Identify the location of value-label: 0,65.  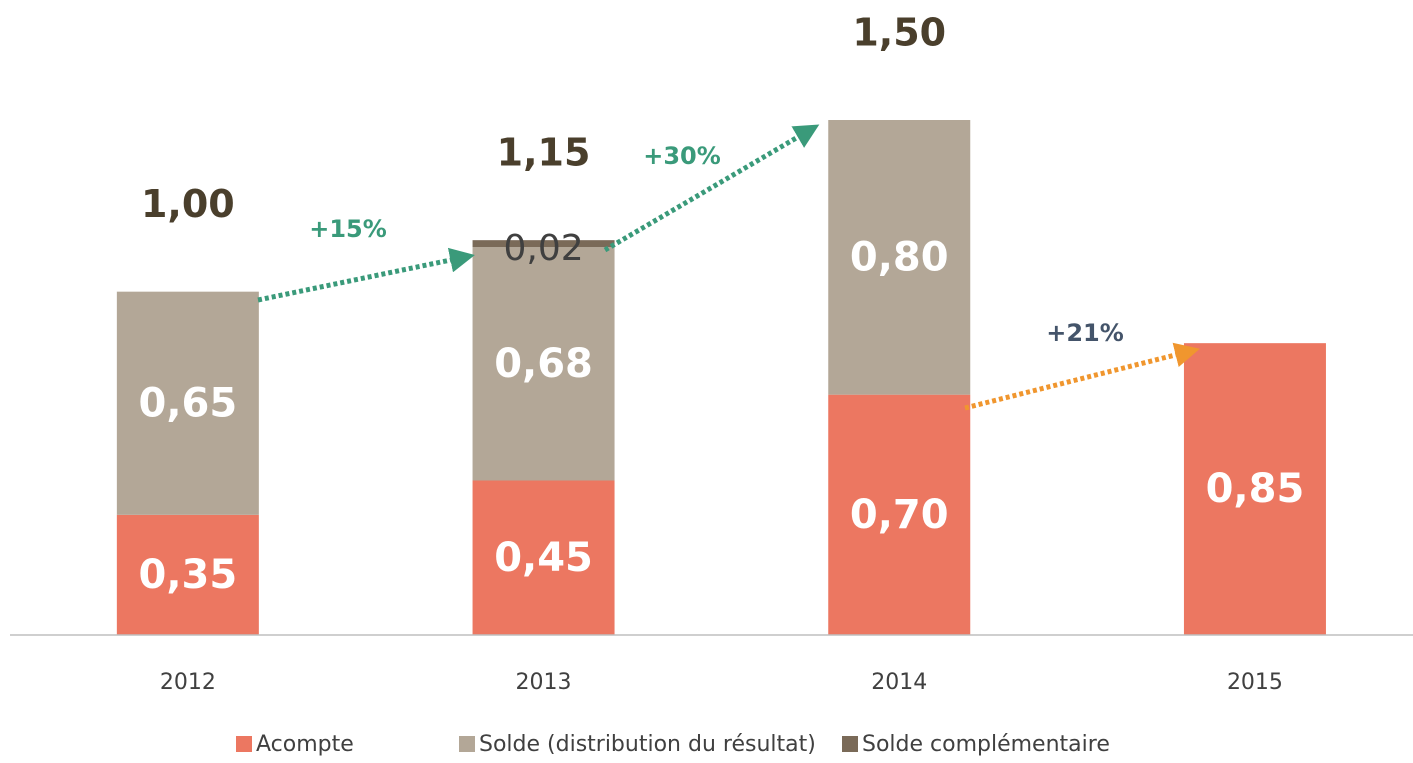
(187, 403).